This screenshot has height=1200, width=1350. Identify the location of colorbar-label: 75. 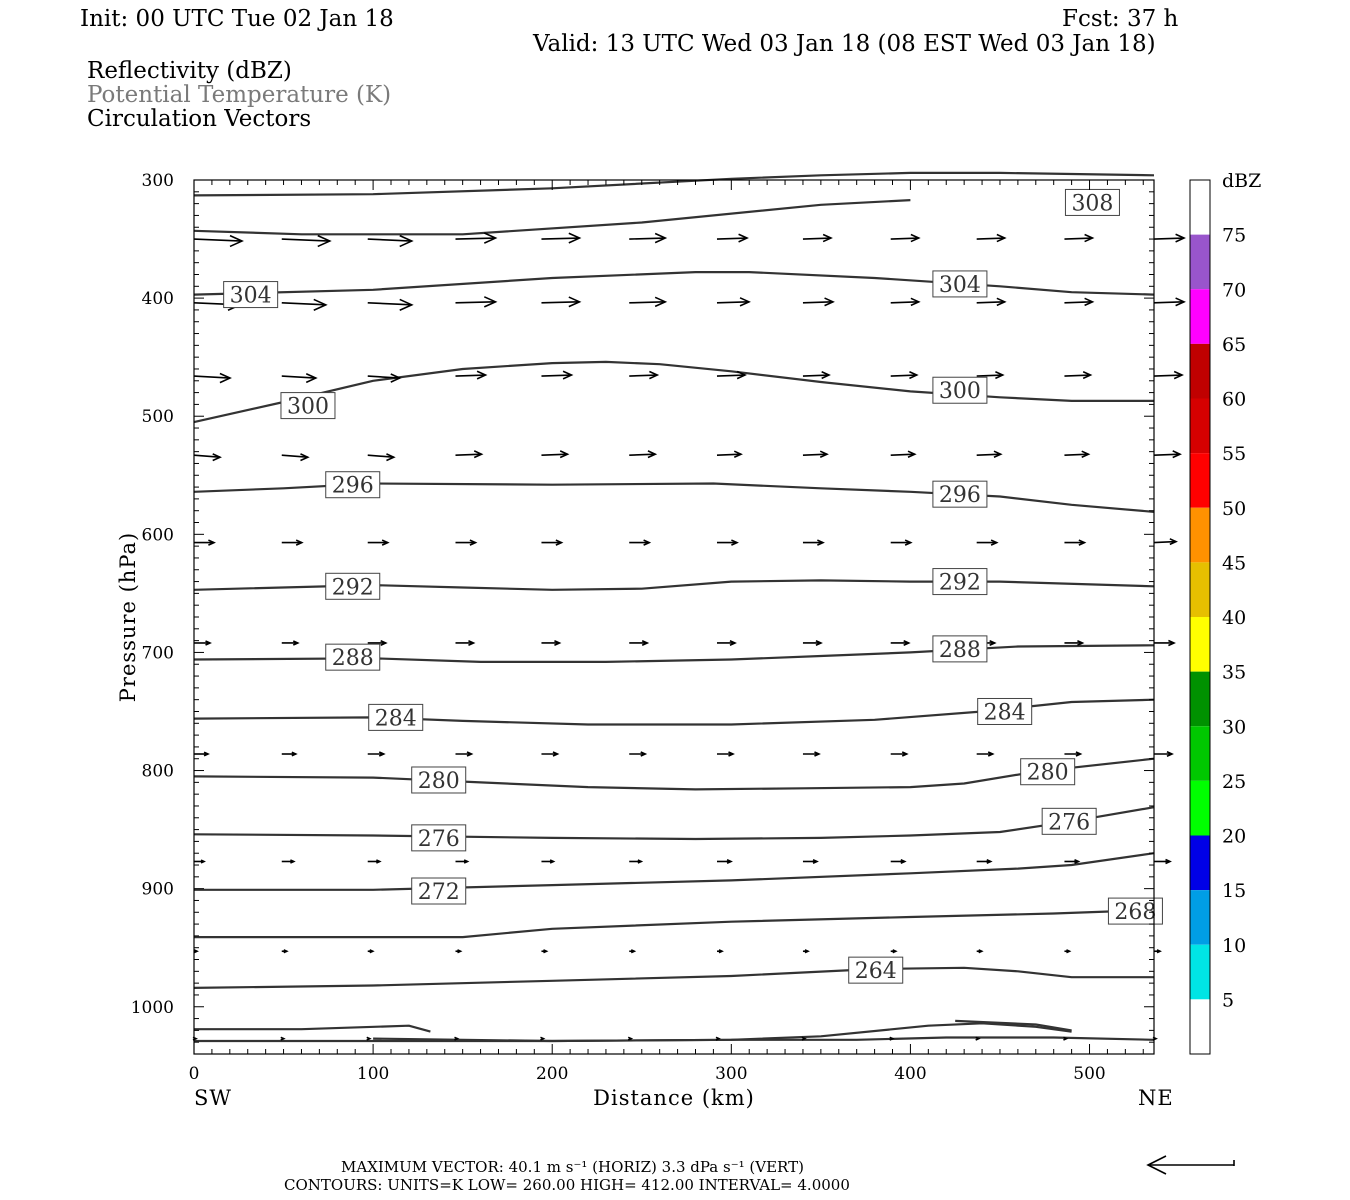
(1234, 236).